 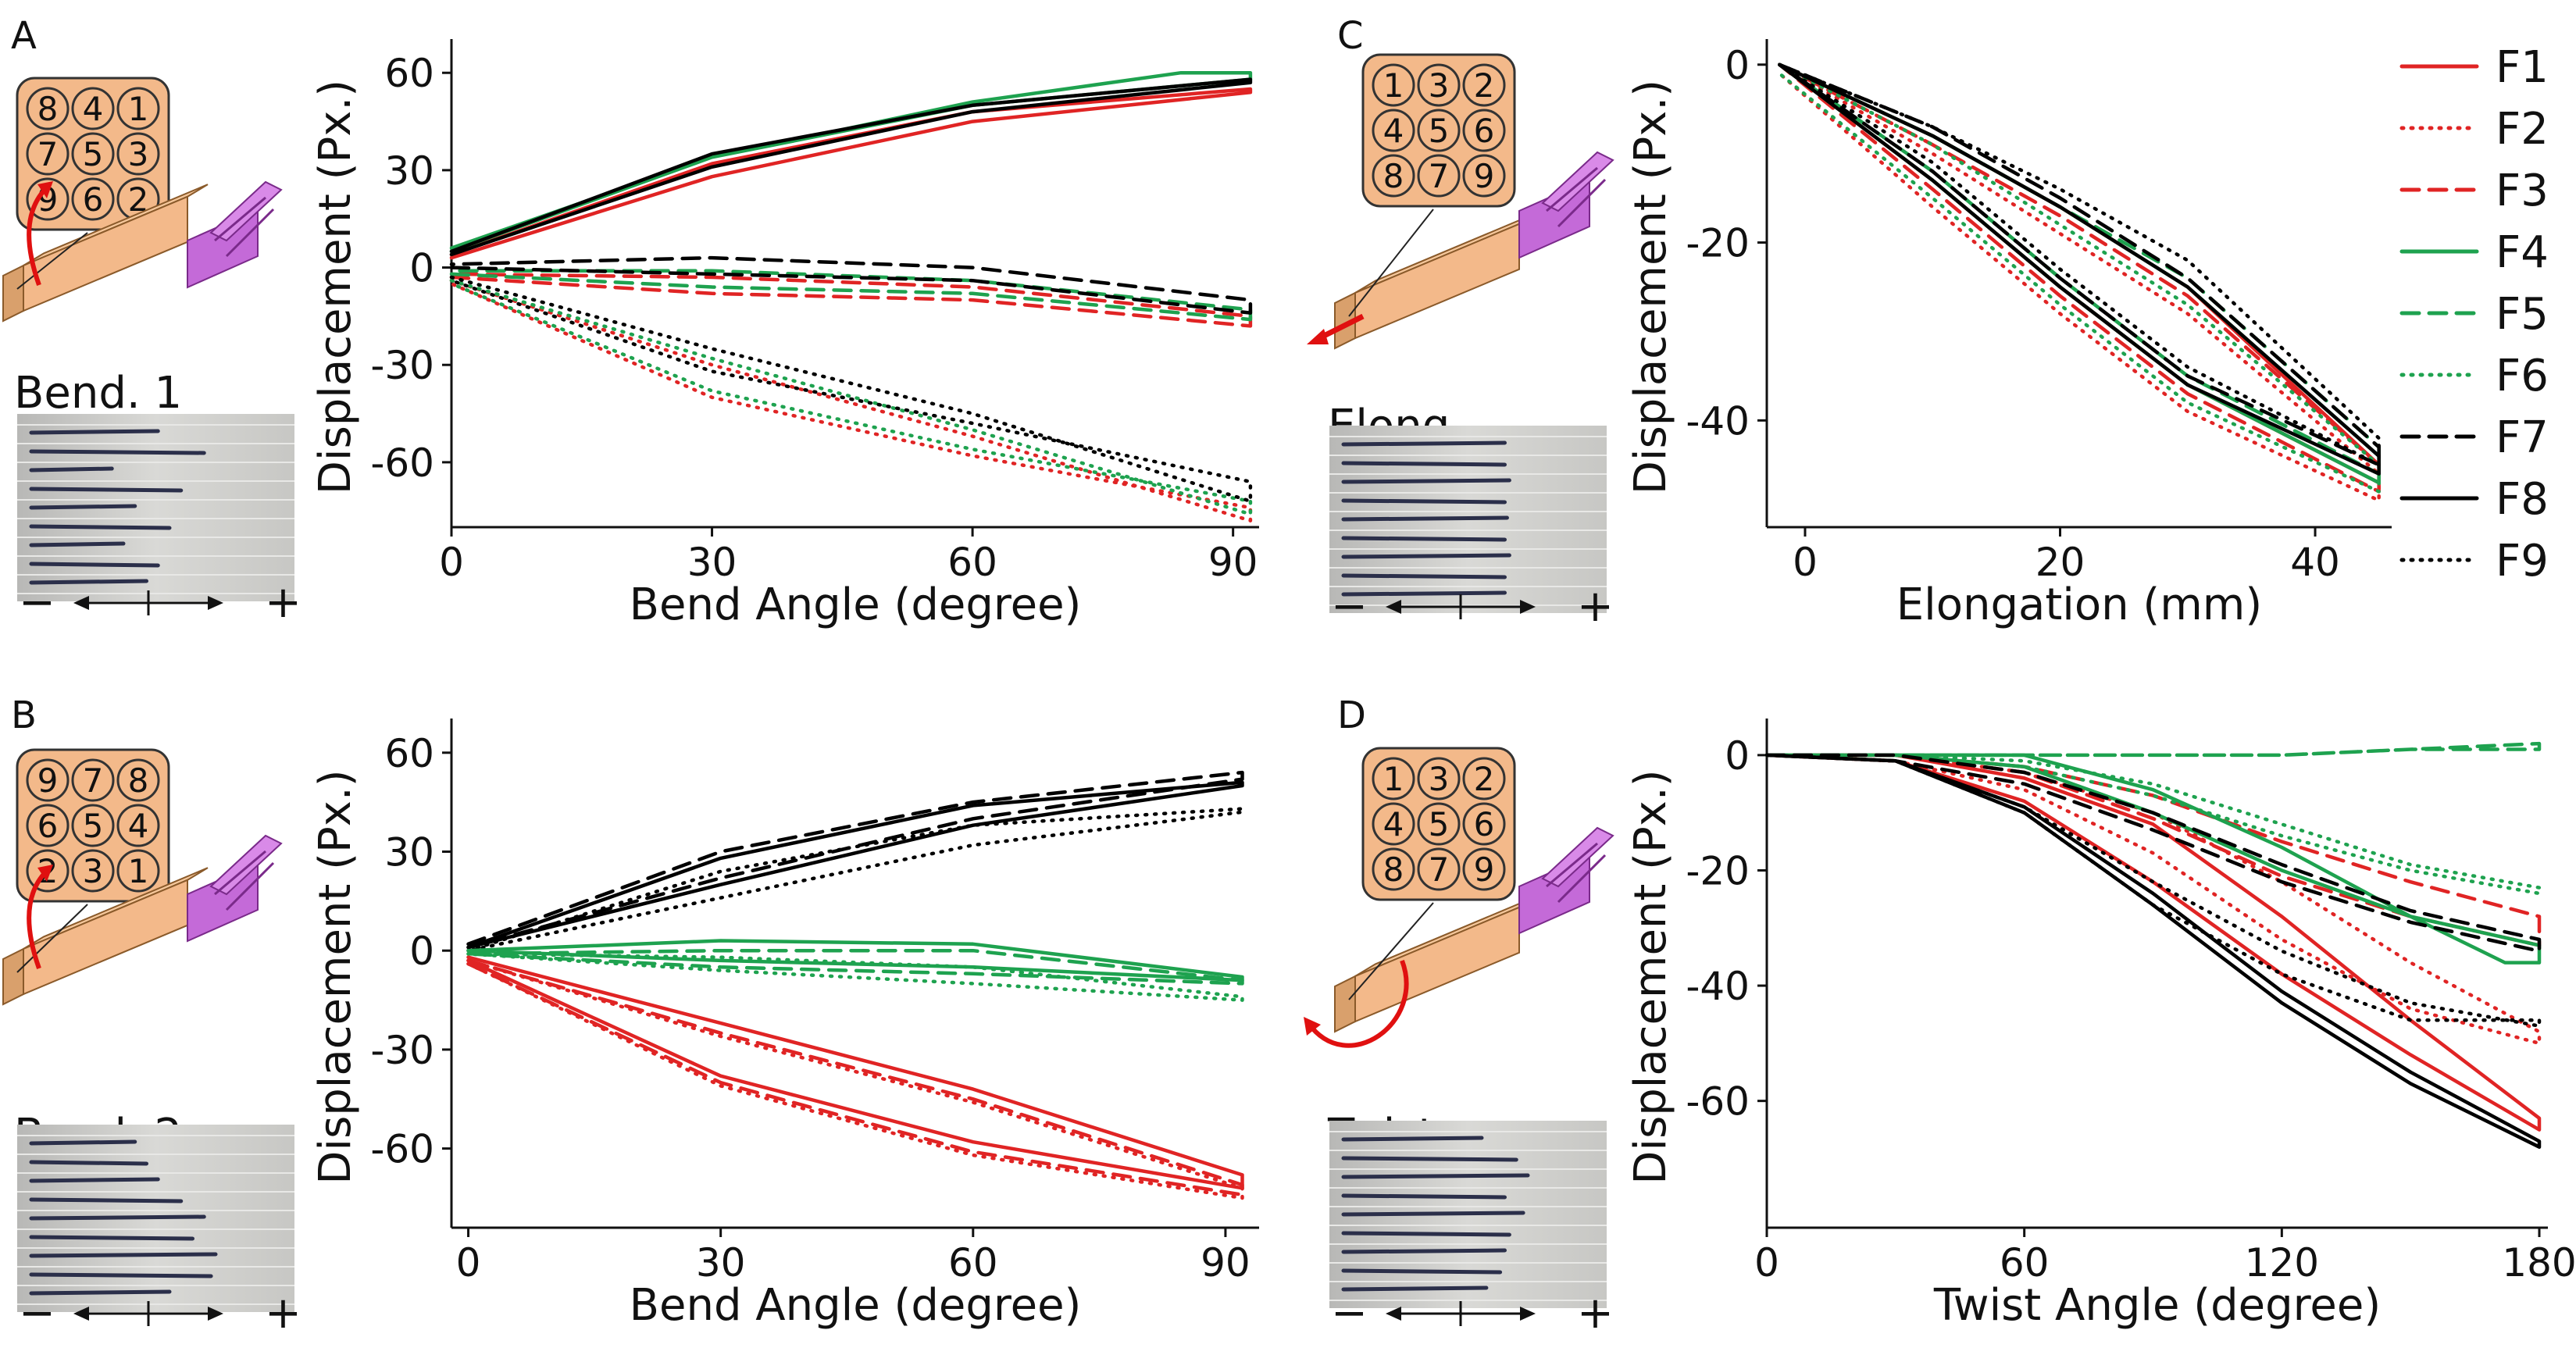 What do you see at coordinates (2474, 499) in the screenshot?
I see `legend-entry-f8: F8` at bounding box center [2474, 499].